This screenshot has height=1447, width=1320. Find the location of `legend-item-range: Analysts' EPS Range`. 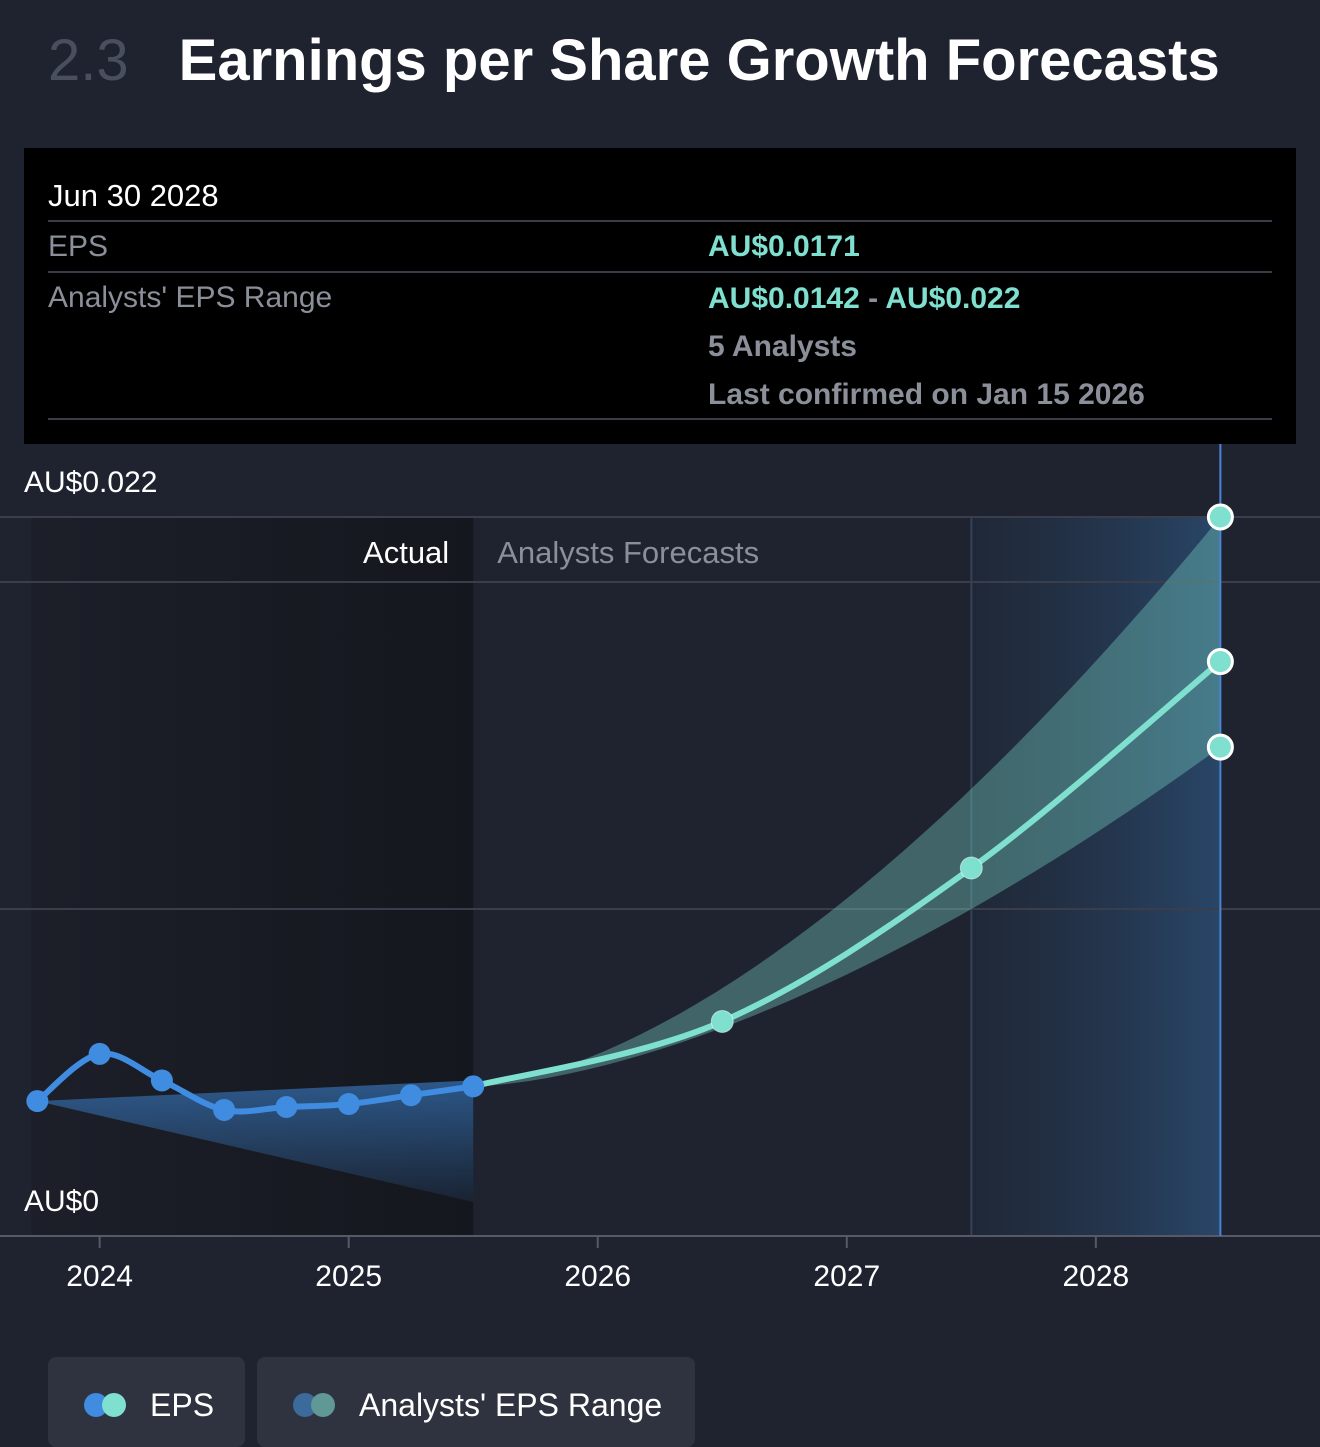

legend-item-range: Analysts' EPS Range is located at coordinates (476, 1402).